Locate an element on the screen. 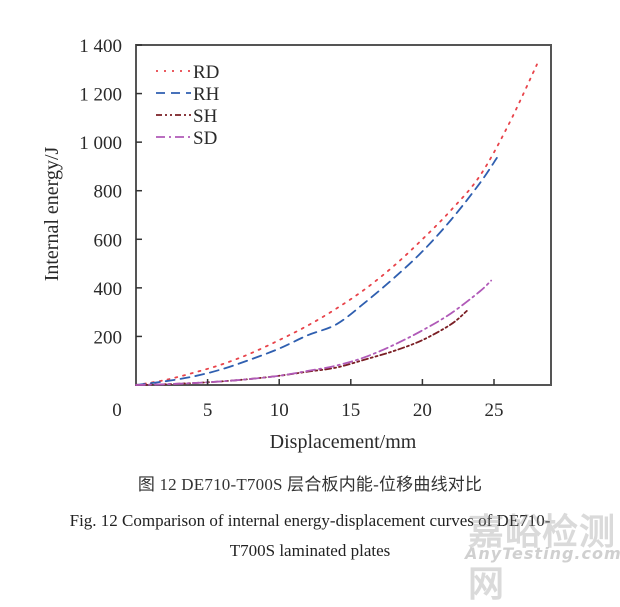  legend-label-rd: RD is located at coordinates (206, 72).